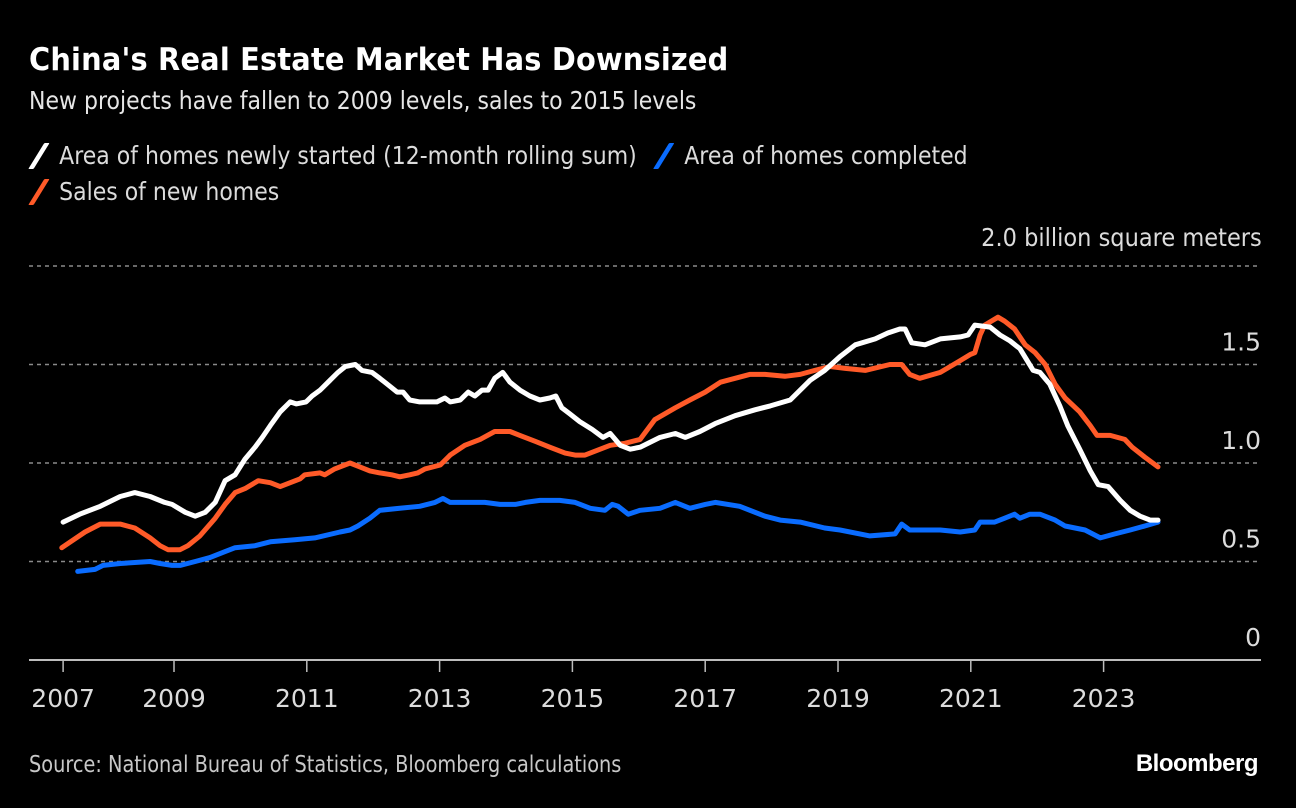 The image size is (1296, 808). I want to click on chart-title: China's Real Estate Market Has Downsized, so click(379, 60).